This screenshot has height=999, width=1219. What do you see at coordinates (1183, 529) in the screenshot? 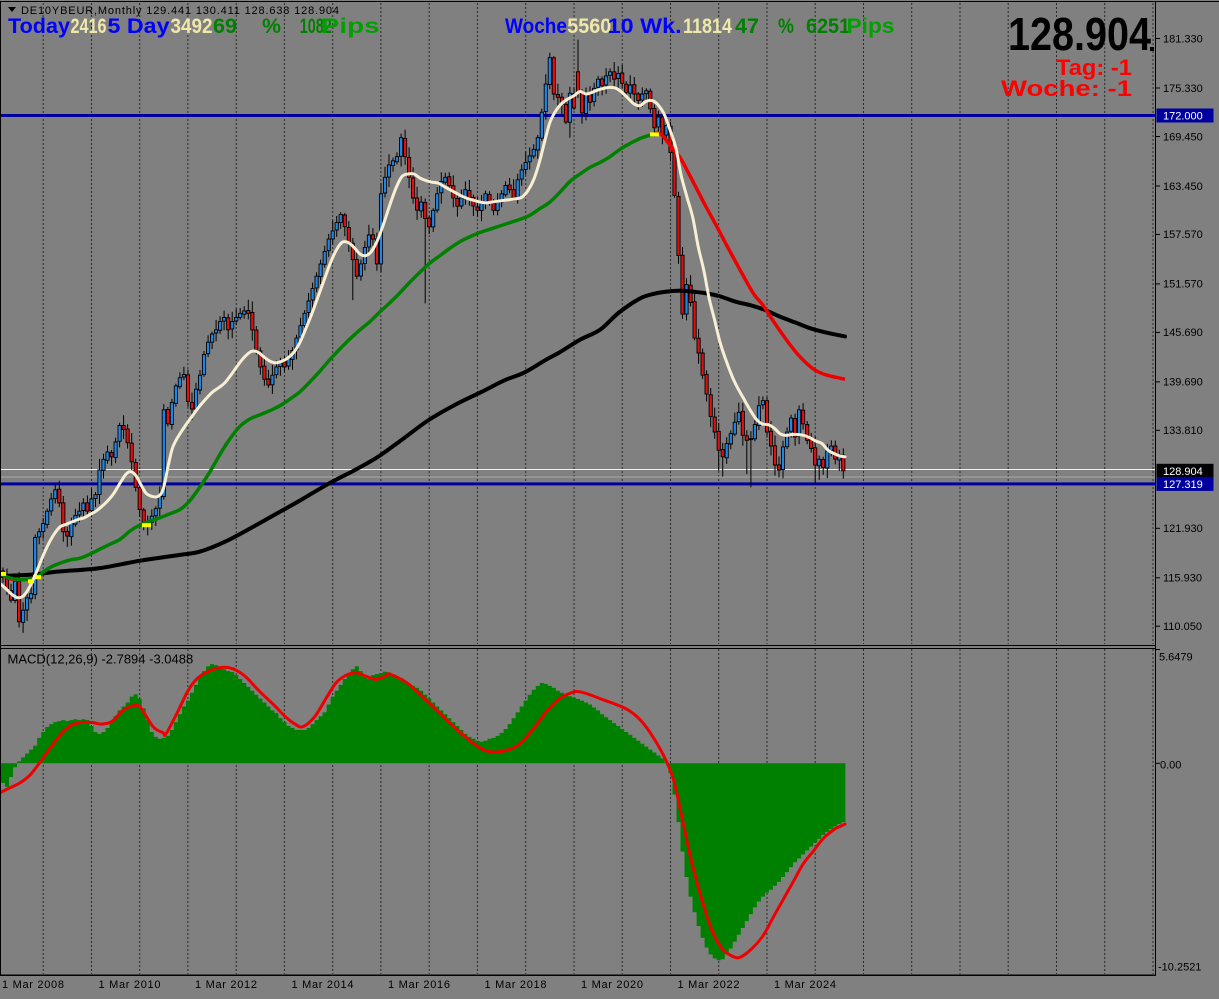
I see `svg-text: 121.930` at bounding box center [1183, 529].